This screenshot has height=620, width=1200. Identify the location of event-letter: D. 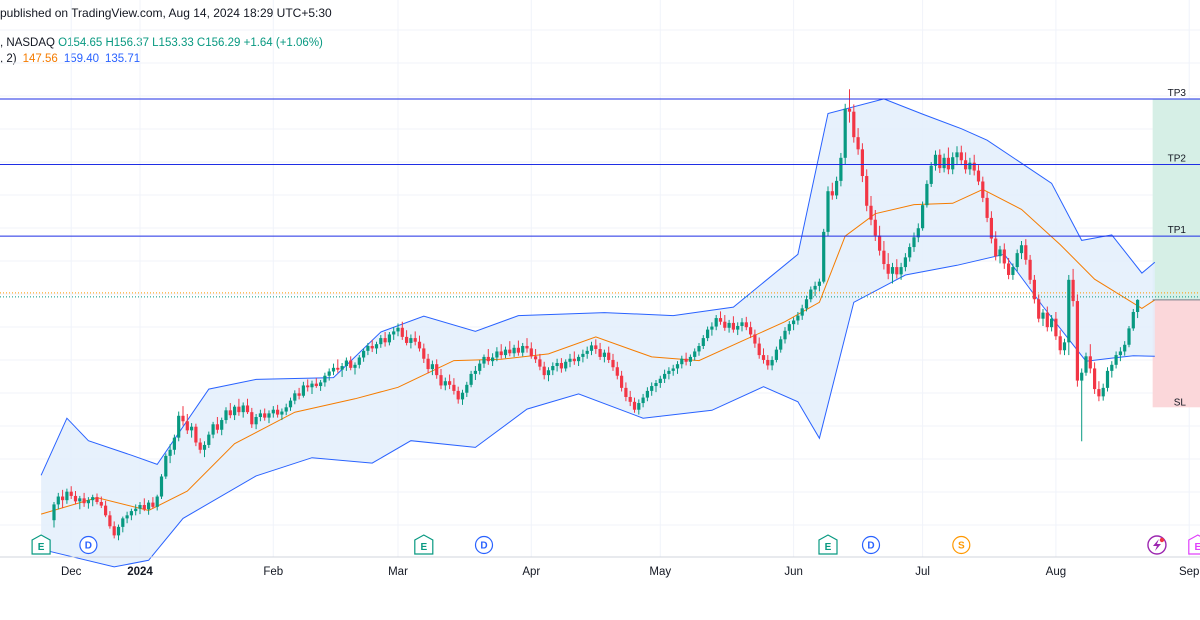
(870, 546).